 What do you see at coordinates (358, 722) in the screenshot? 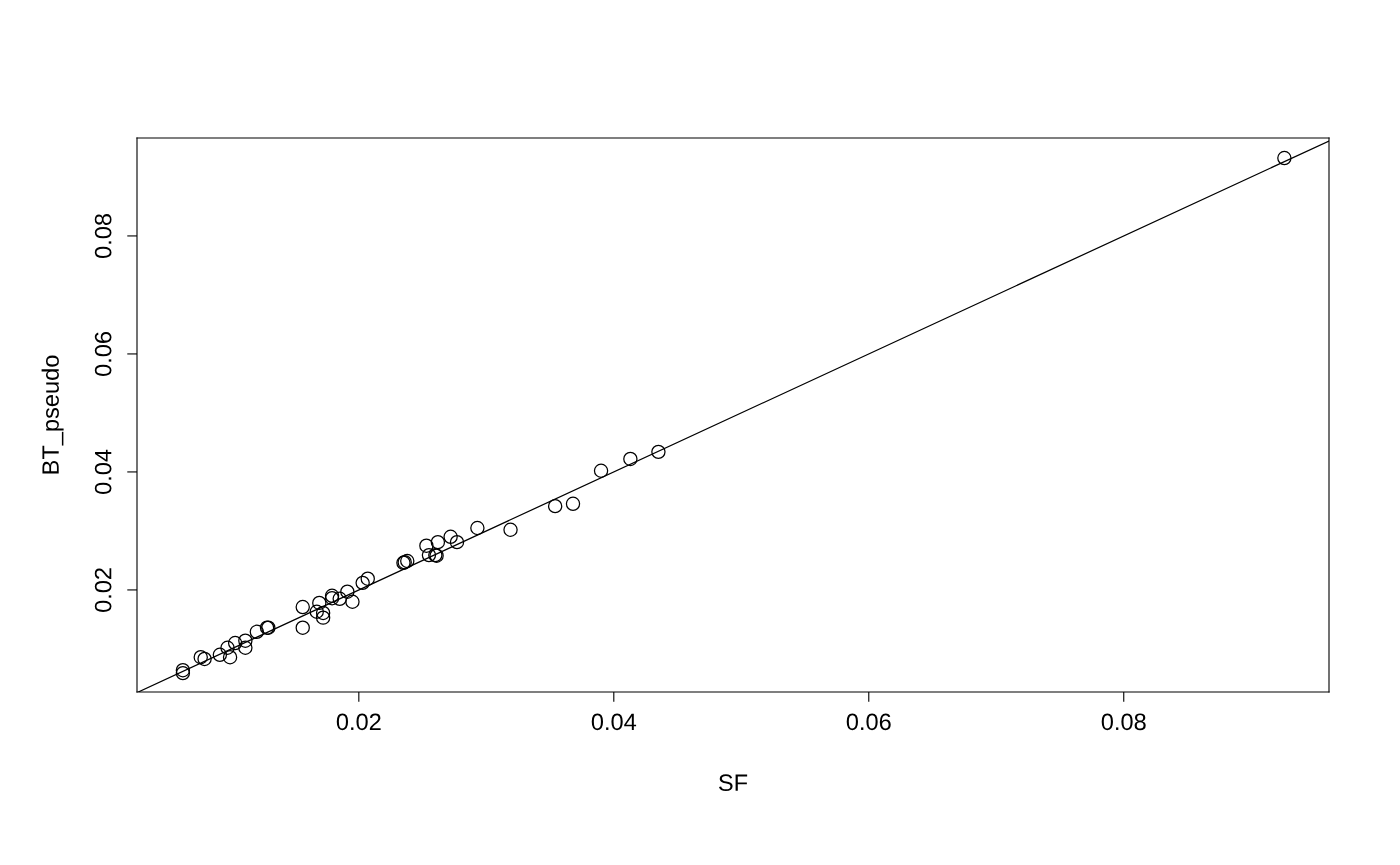
I see `x-tick-label: 0.02` at bounding box center [358, 722].